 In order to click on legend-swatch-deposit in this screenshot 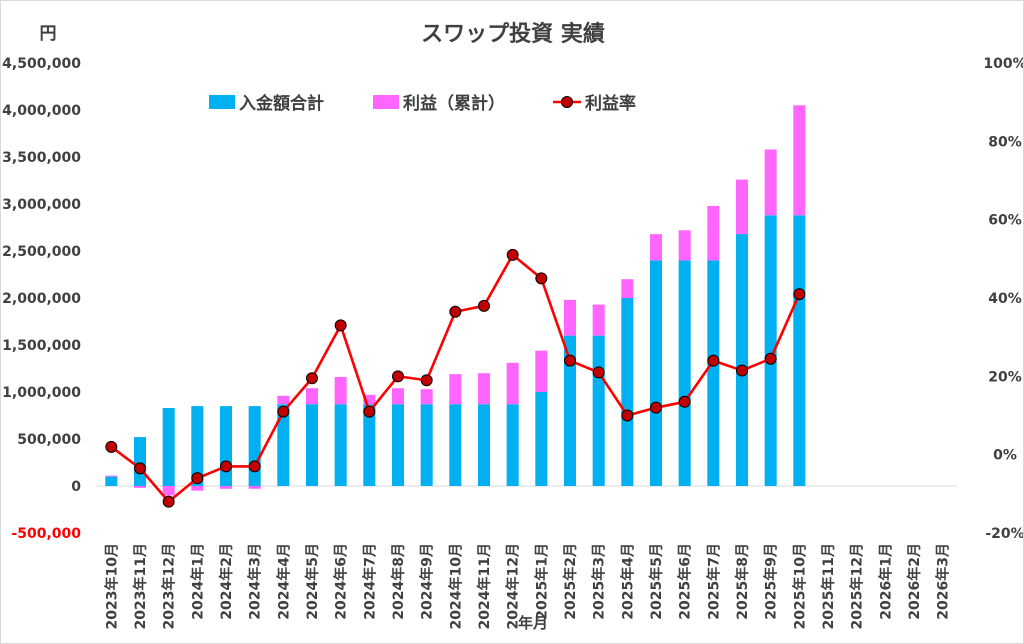, I will do `click(222, 102)`.